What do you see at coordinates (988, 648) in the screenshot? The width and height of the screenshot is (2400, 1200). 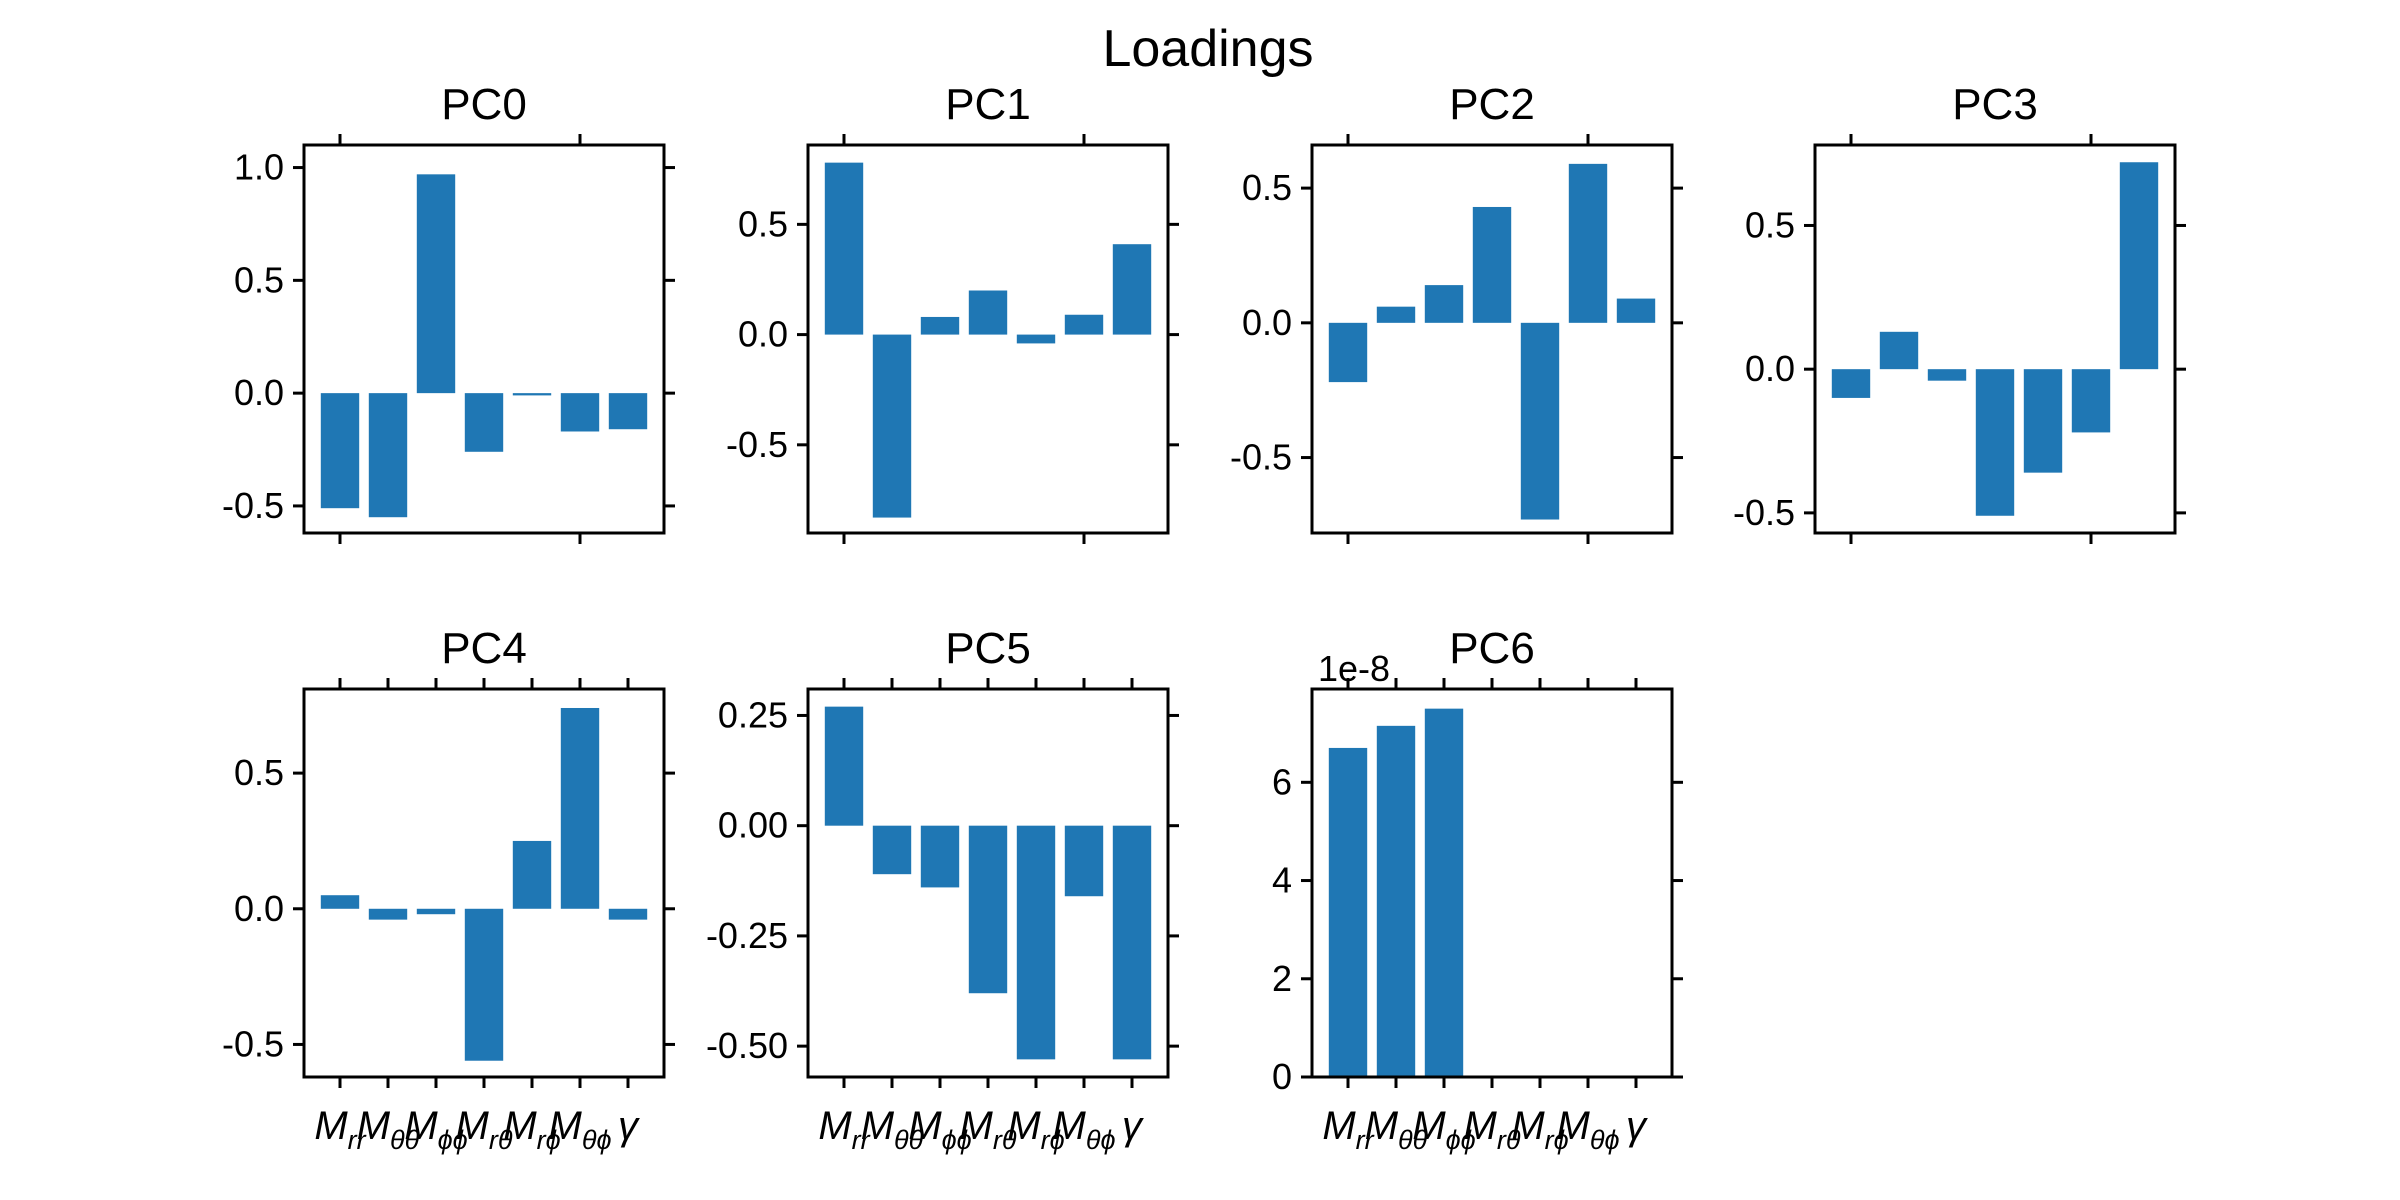 I see `subplot-title: PC5` at bounding box center [988, 648].